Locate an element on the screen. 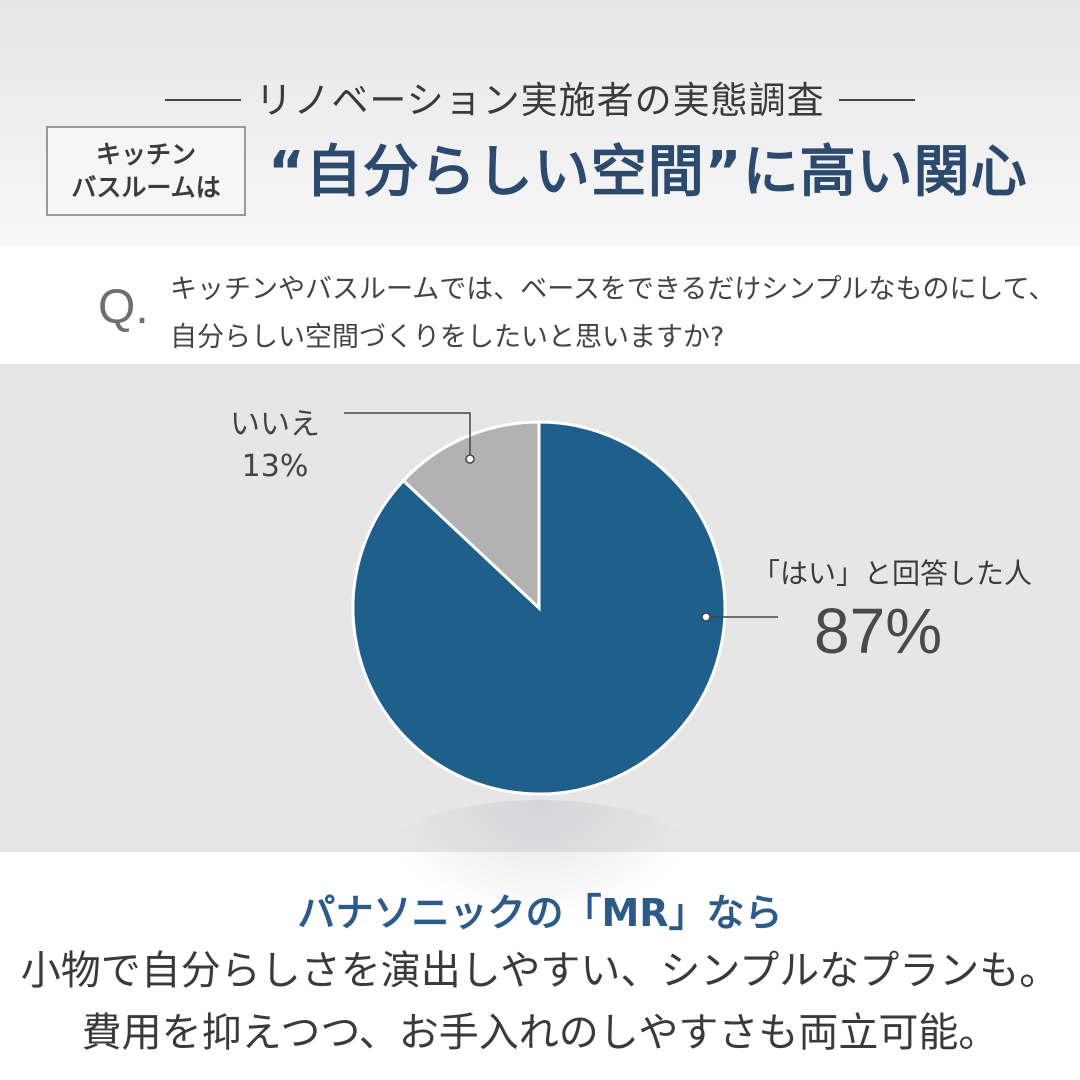 The image size is (1080, 1080). subject-line-2: バスルームは is located at coordinates (146, 187).